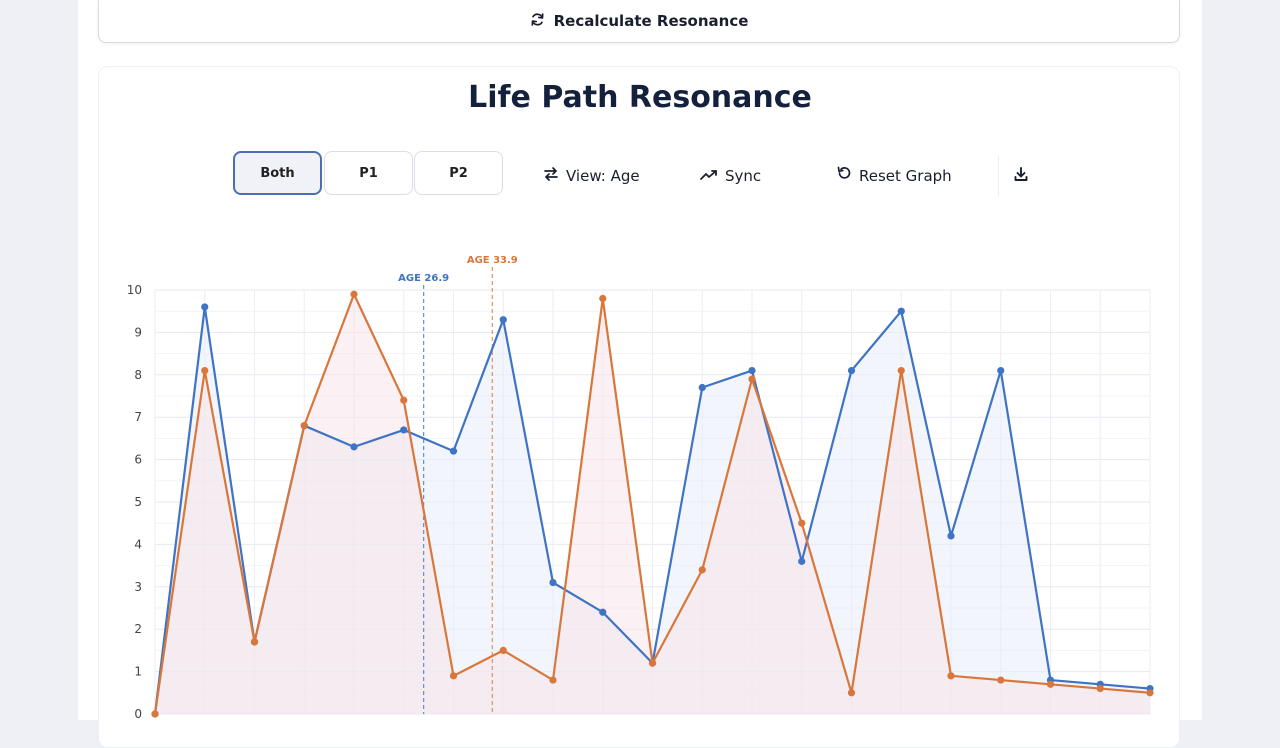 The height and width of the screenshot is (748, 1280). What do you see at coordinates (138, 375) in the screenshot?
I see `y-tick-label: 8` at bounding box center [138, 375].